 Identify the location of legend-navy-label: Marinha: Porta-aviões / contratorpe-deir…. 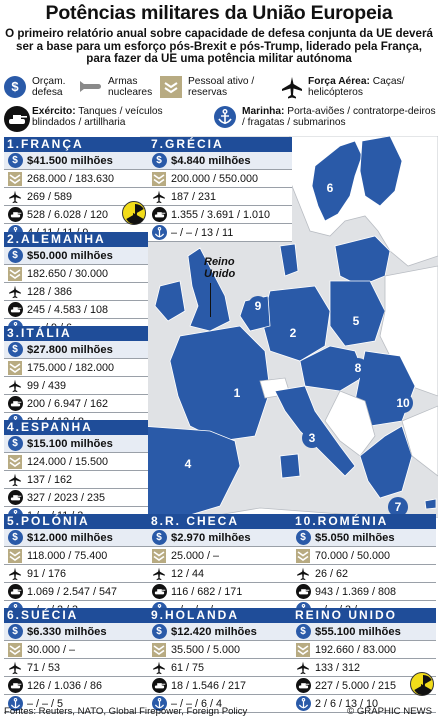
(339, 117).